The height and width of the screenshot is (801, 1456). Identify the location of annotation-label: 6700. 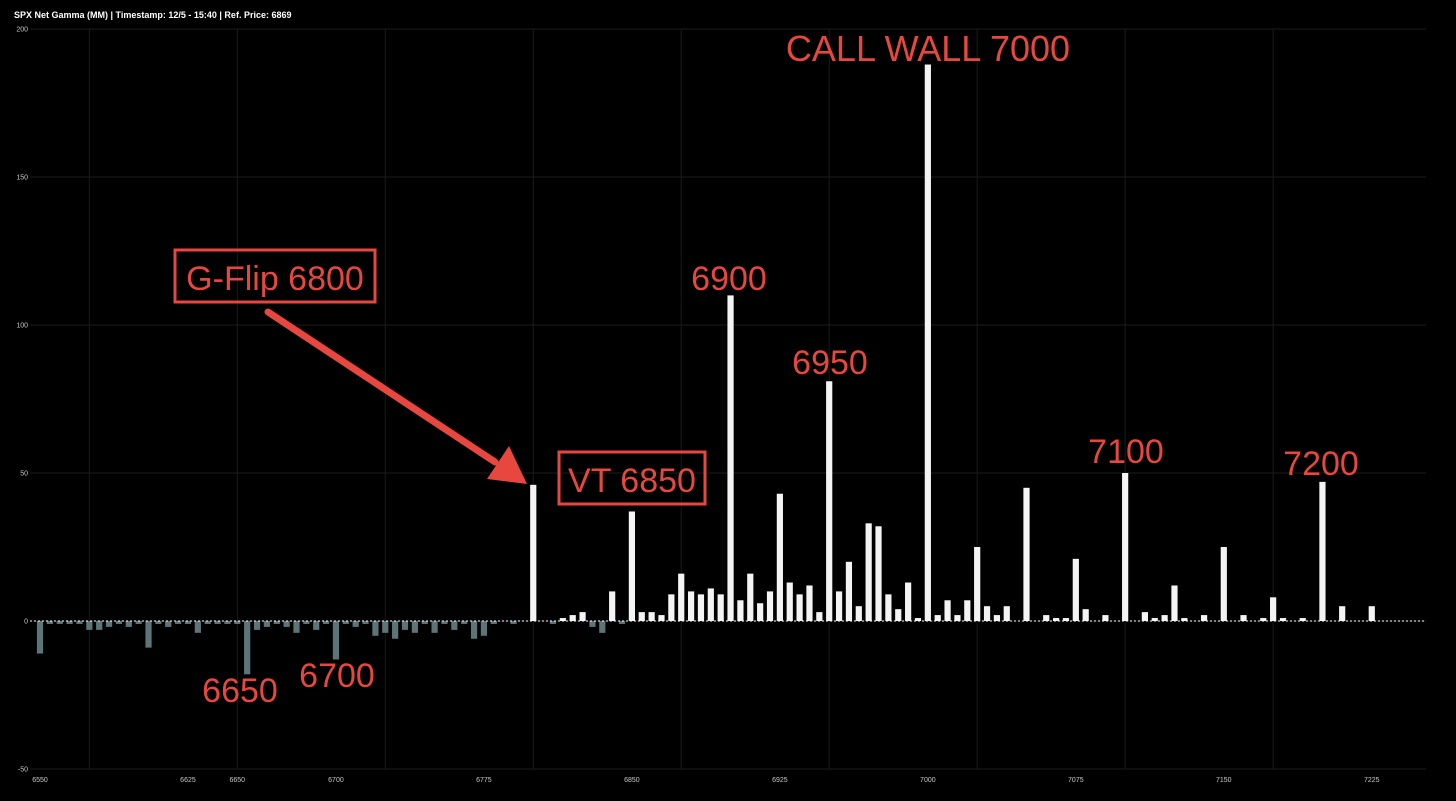
(337, 676).